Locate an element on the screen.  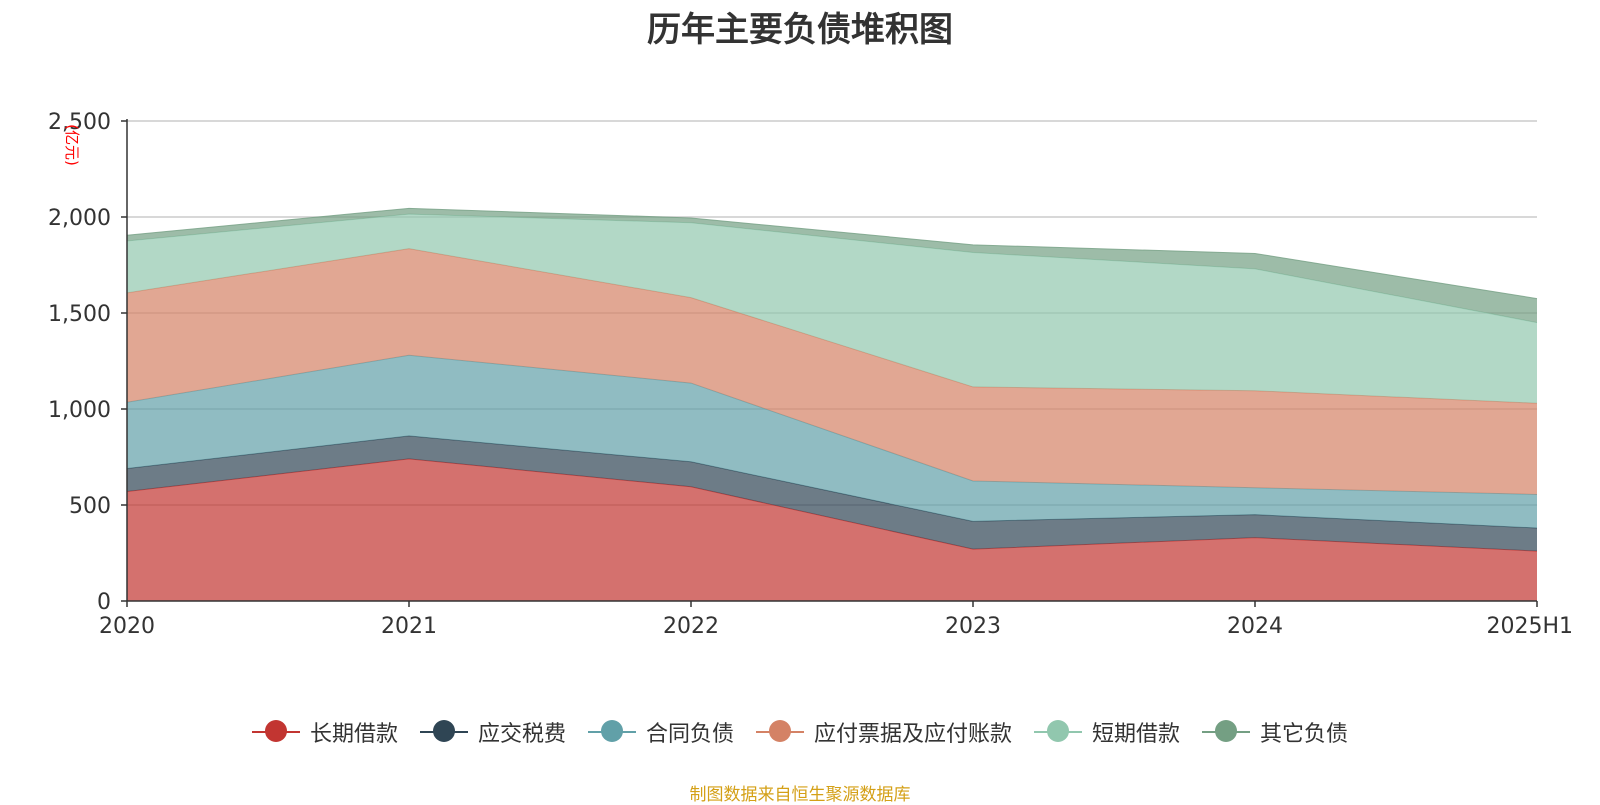
legend-label: 短期借款 is located at coordinates (1136, 734).